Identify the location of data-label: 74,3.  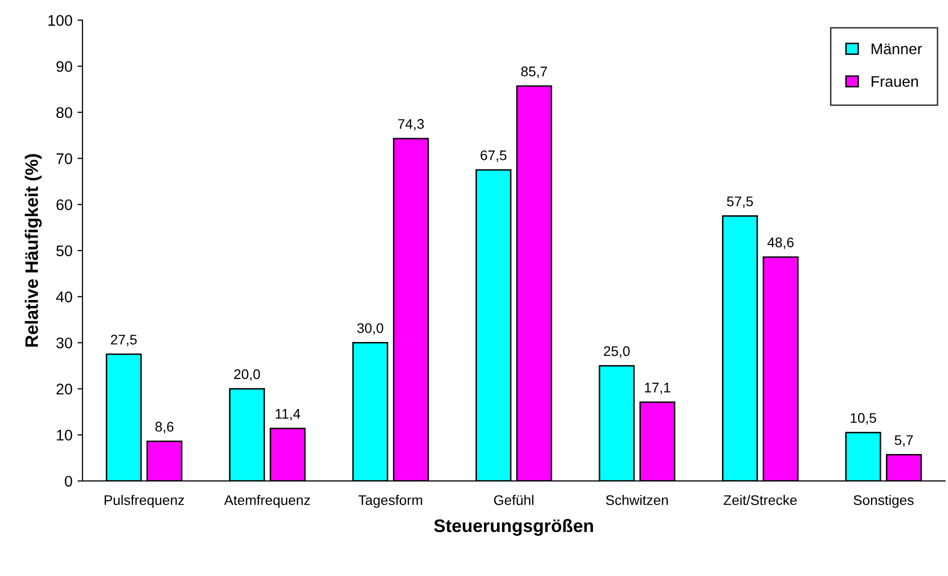
(411, 125).